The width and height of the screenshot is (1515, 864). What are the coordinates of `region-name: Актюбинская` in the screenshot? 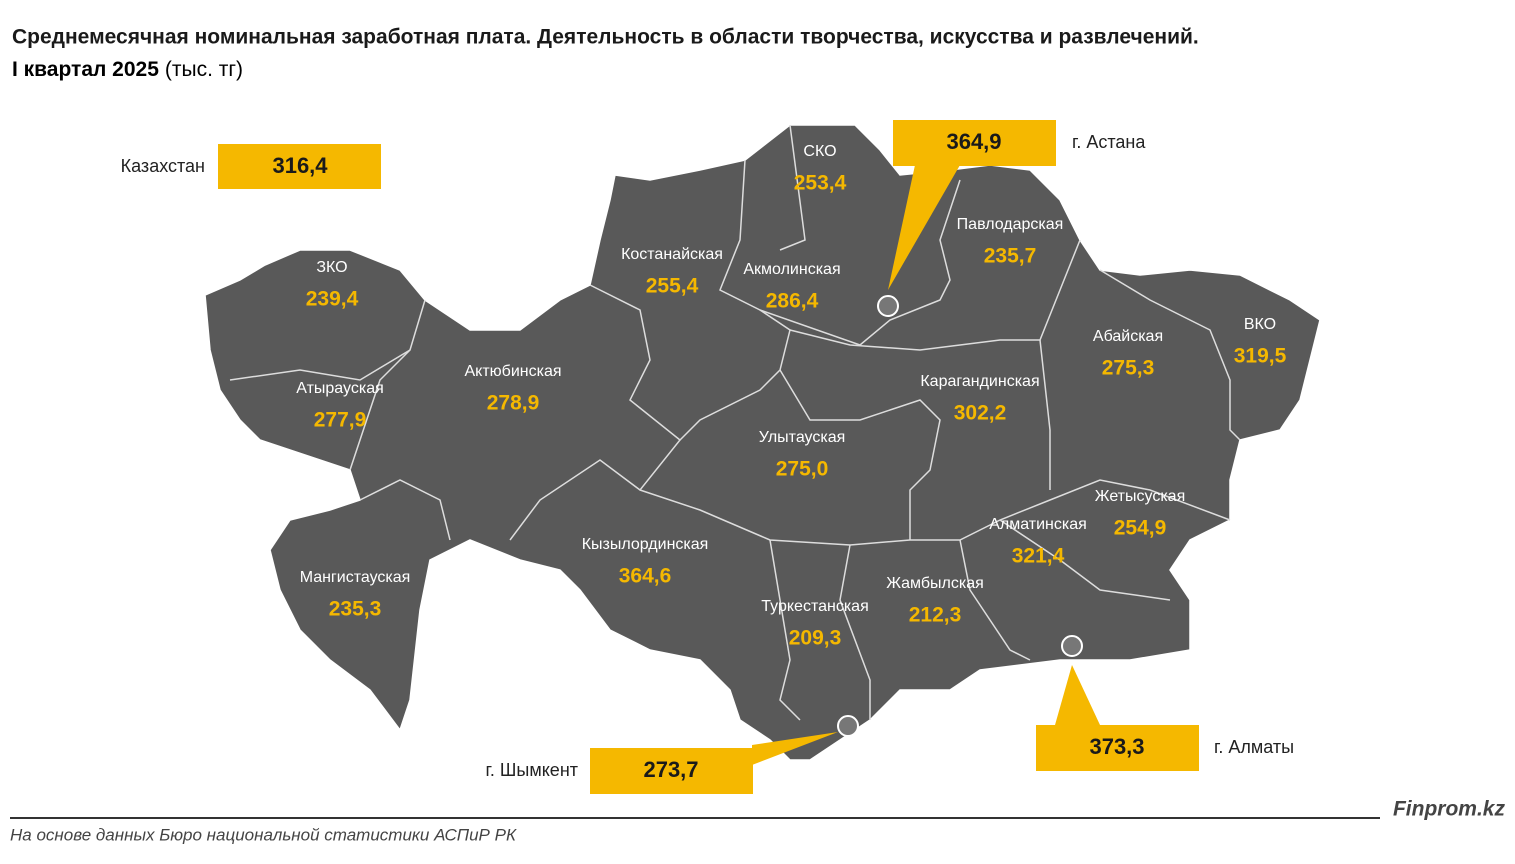 It's located at (512, 371).